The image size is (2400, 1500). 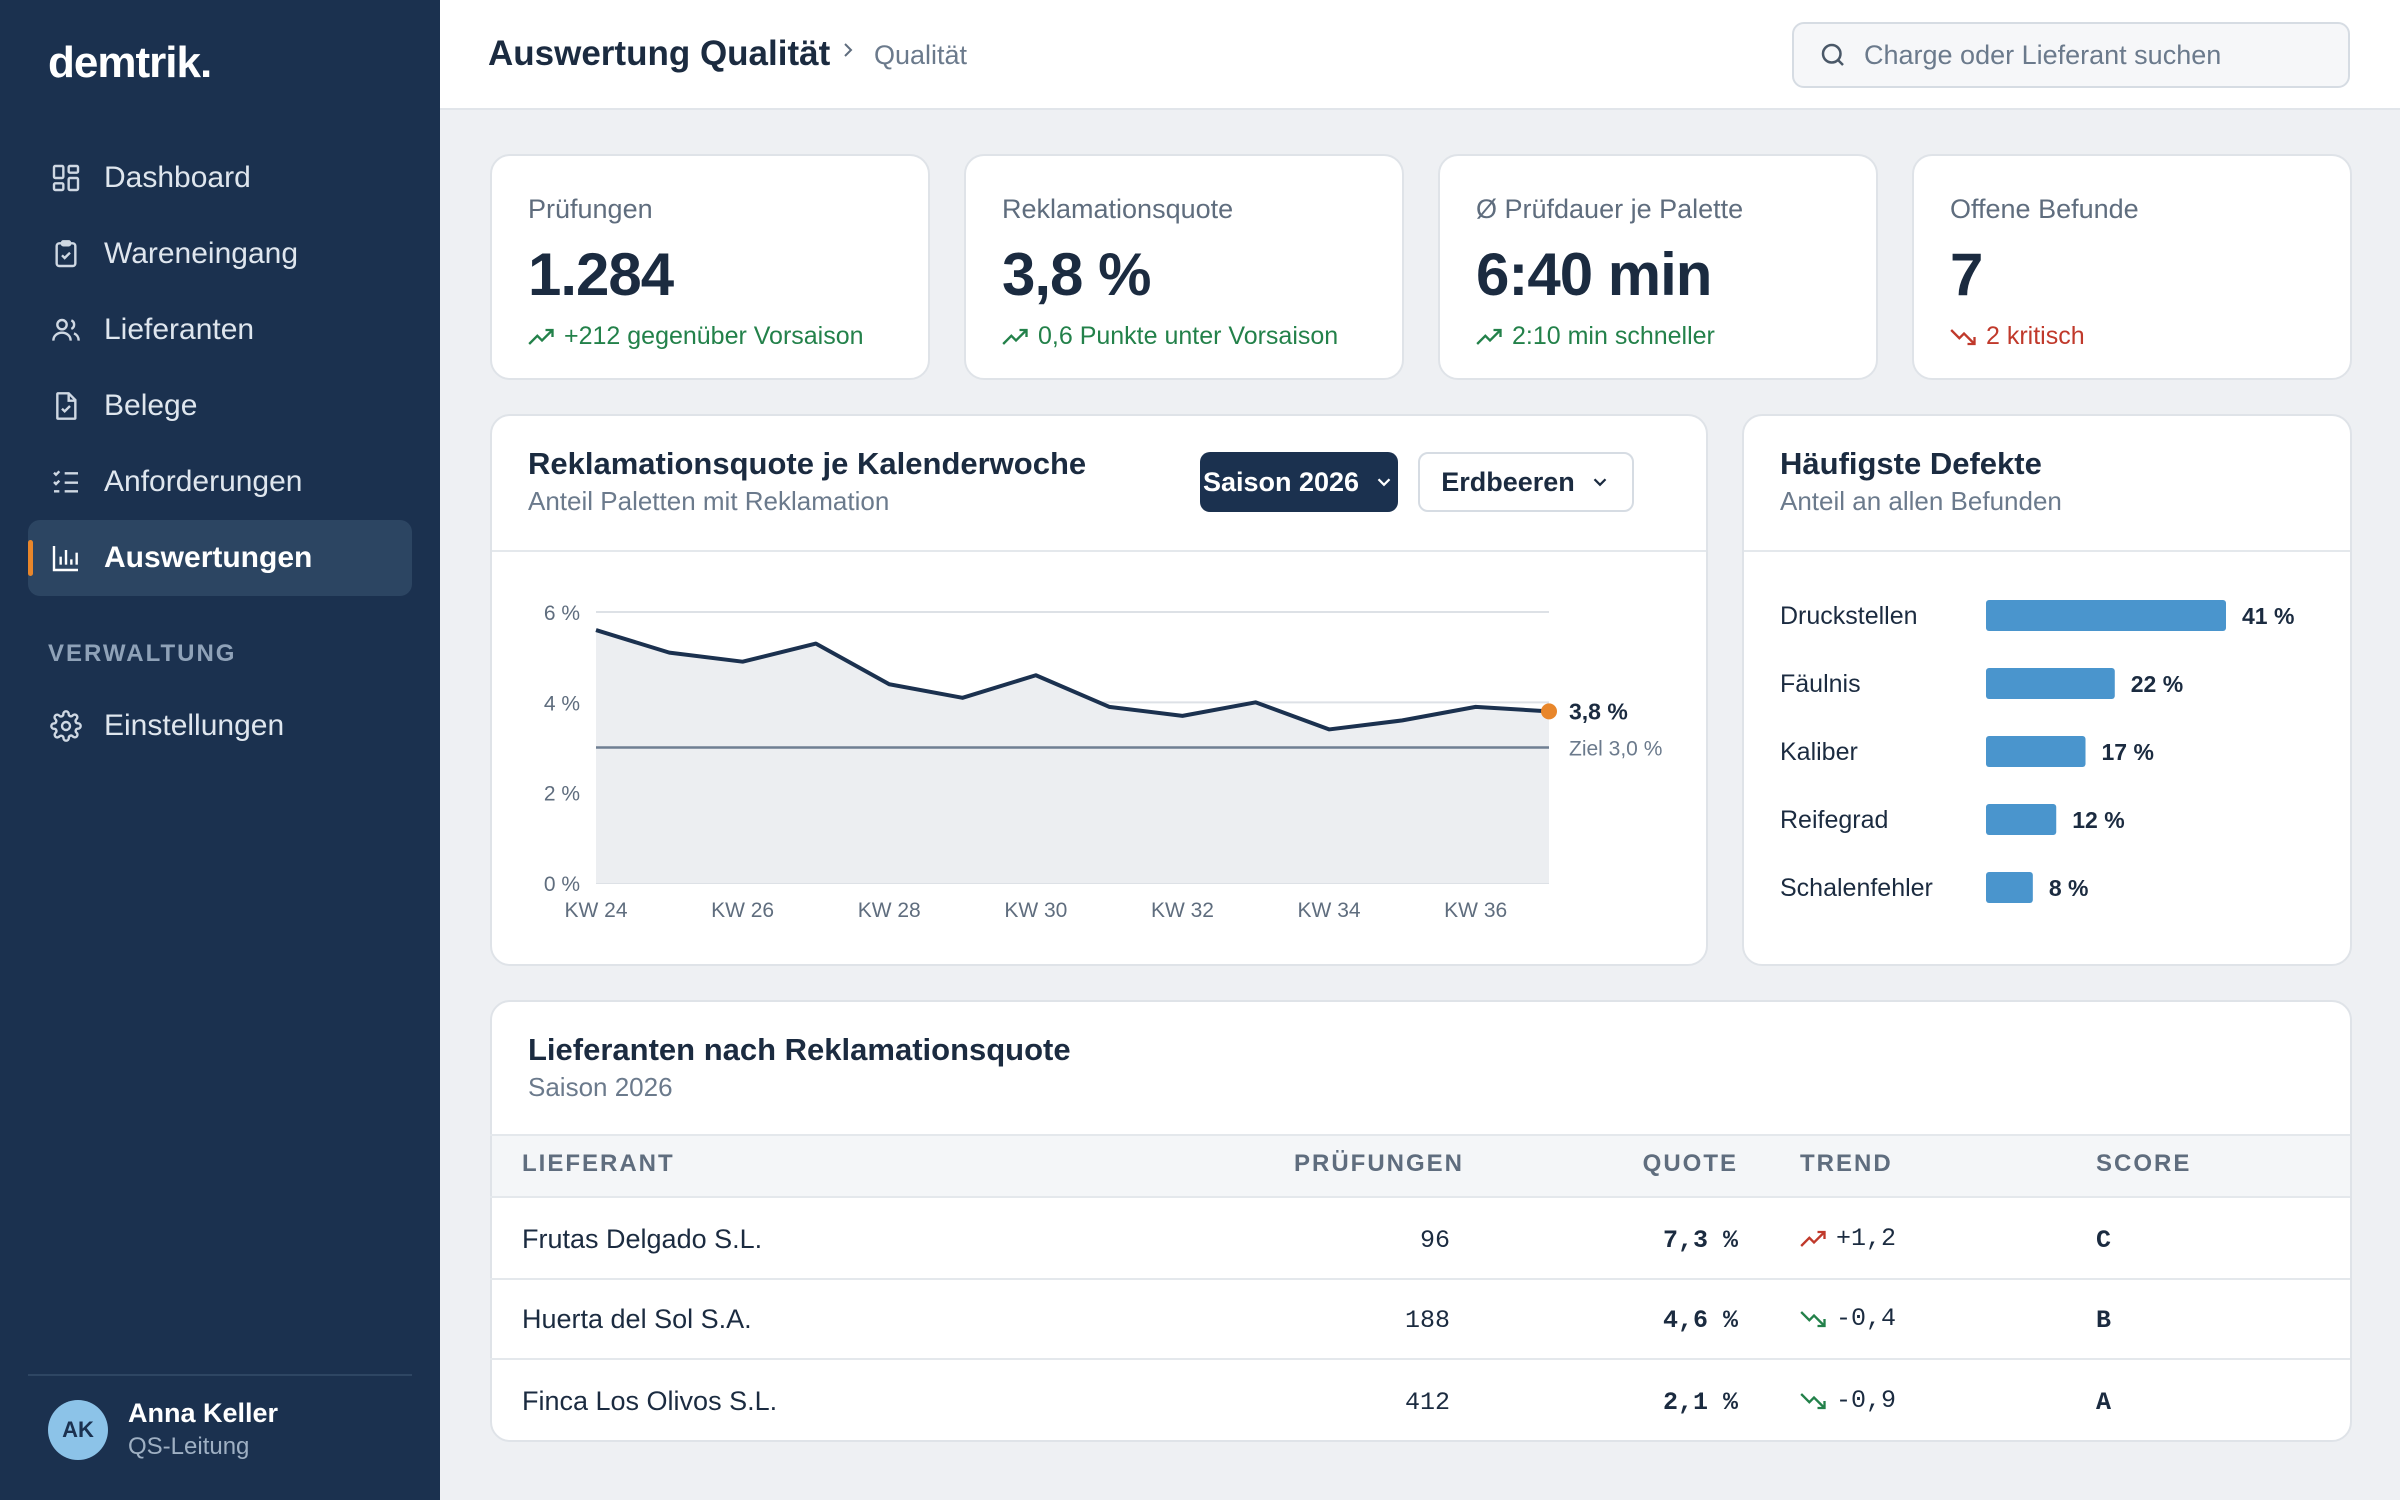 What do you see at coordinates (650, 1401) in the screenshot?
I see `cell-supplier-name: Finca Los Olivos S.L.` at bounding box center [650, 1401].